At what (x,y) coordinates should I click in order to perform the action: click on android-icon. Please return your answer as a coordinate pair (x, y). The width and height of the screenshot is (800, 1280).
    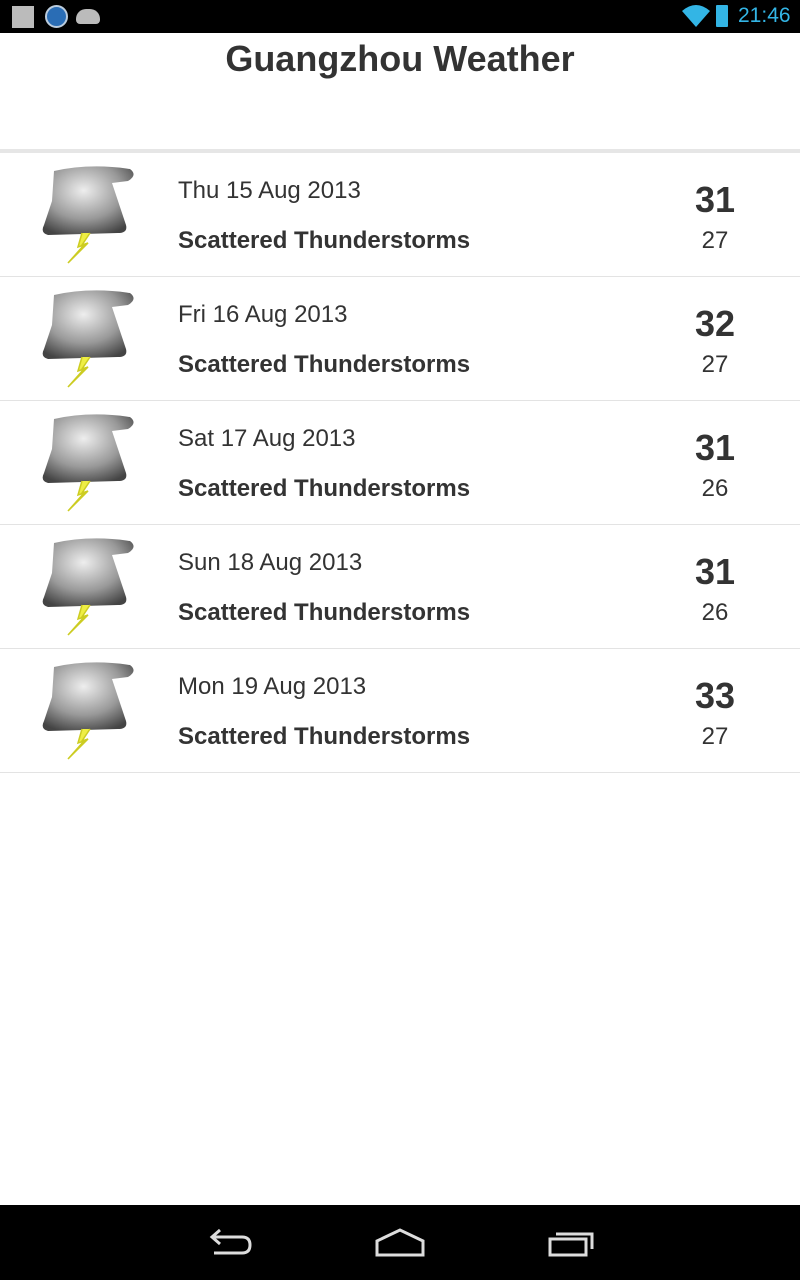
    Looking at the image, I should click on (88, 16).